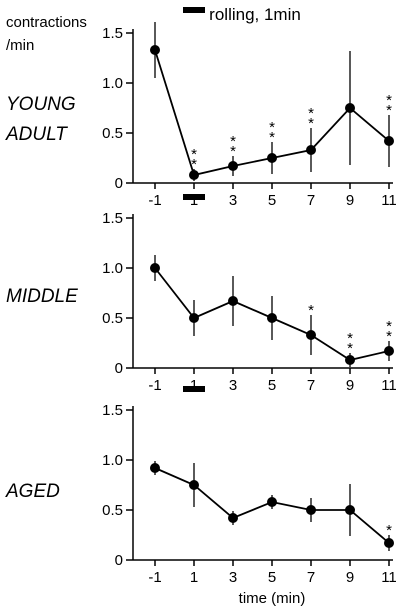 The height and width of the screenshot is (610, 403). I want to click on panel-label-line: YOUNG, so click(41, 104).